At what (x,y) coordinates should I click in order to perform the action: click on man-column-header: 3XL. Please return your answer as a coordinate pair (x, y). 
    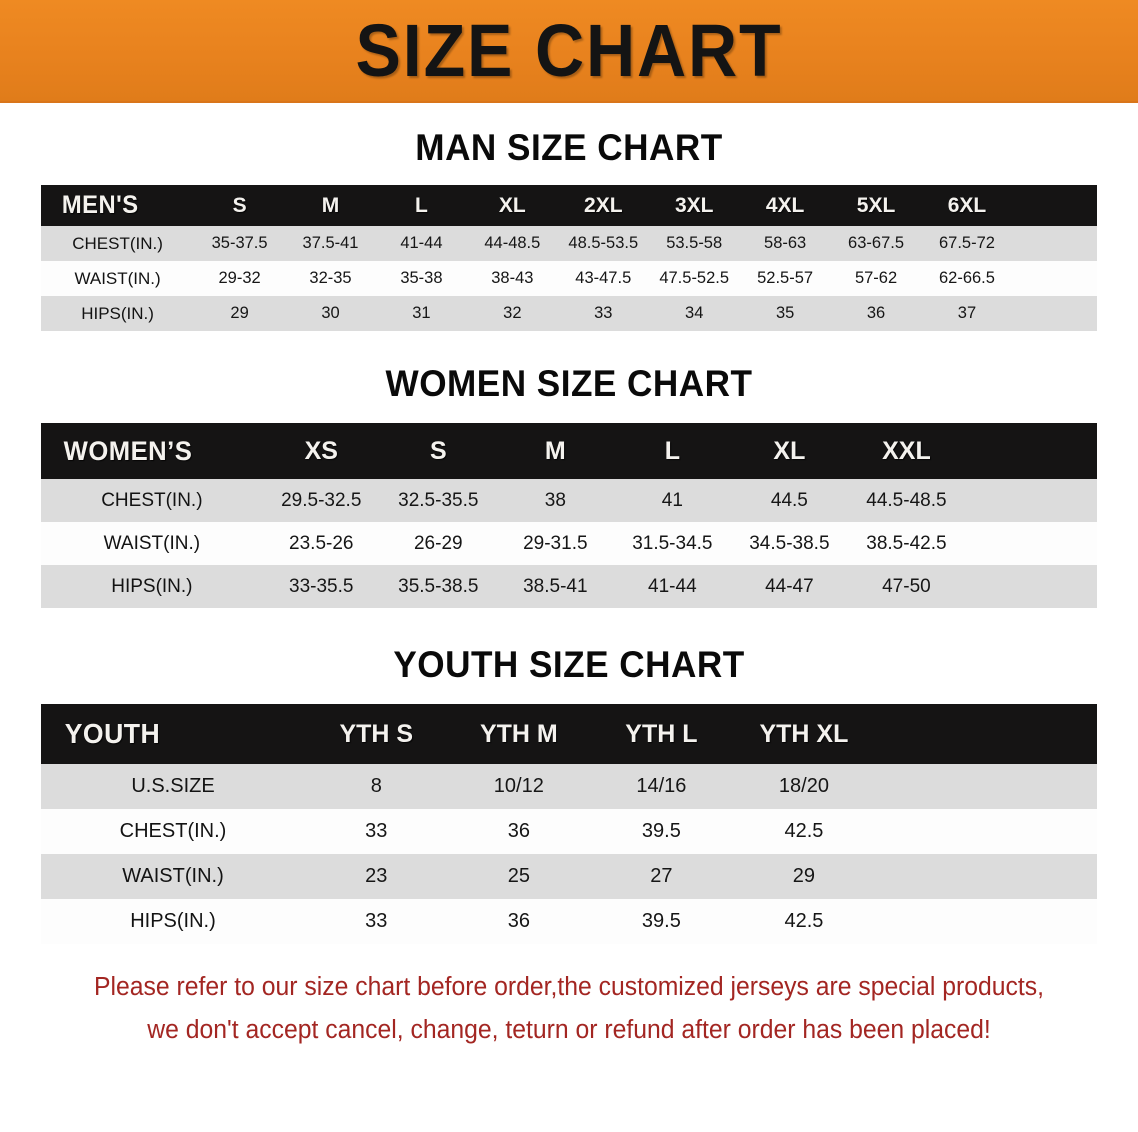
    Looking at the image, I should click on (694, 205).